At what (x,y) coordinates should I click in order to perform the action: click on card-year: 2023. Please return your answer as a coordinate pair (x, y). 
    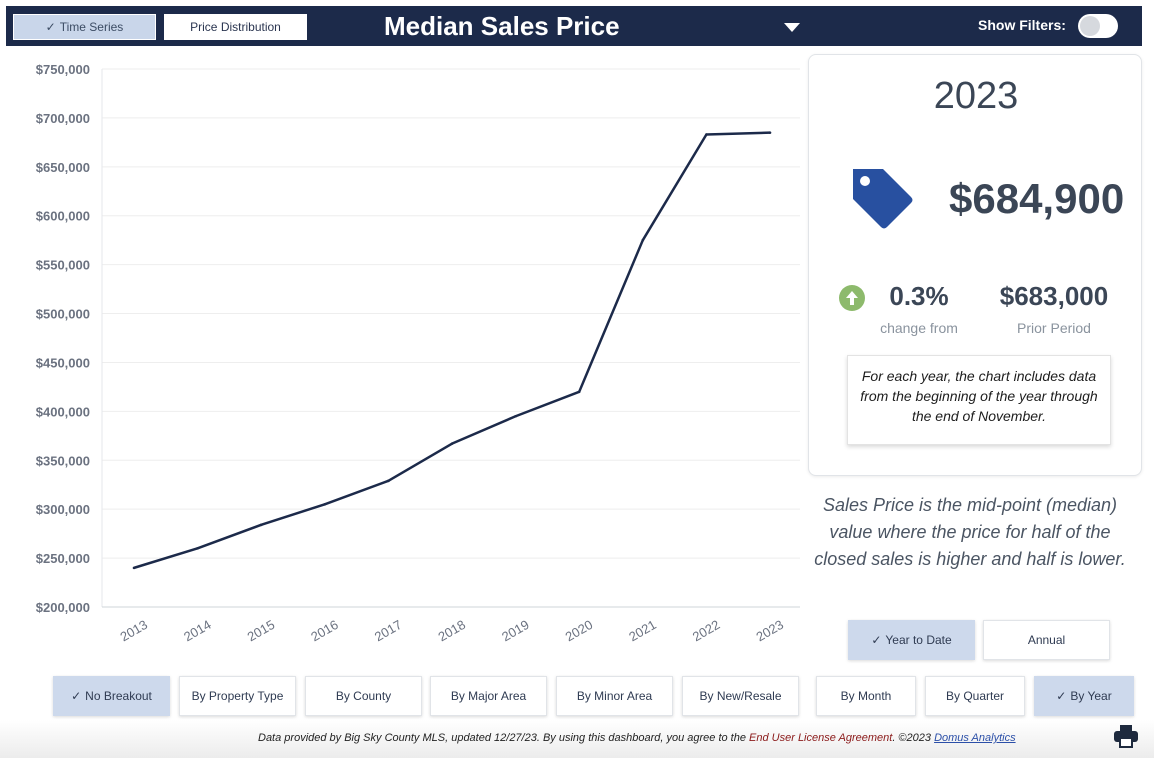
    Looking at the image, I should click on (976, 96).